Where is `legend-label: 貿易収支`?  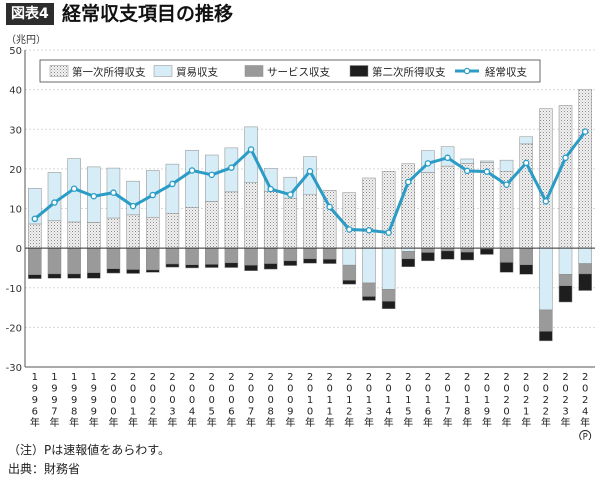
legend-label: 貿易収支 is located at coordinates (197, 73).